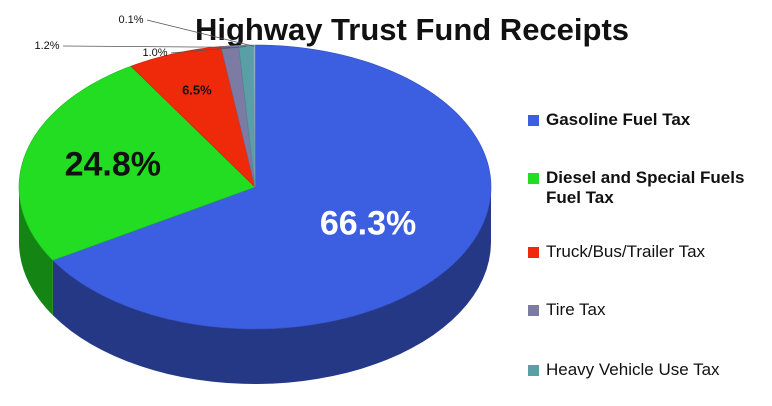 This screenshot has width=772, height=406. I want to click on data-label: 66.3%, so click(368, 223).